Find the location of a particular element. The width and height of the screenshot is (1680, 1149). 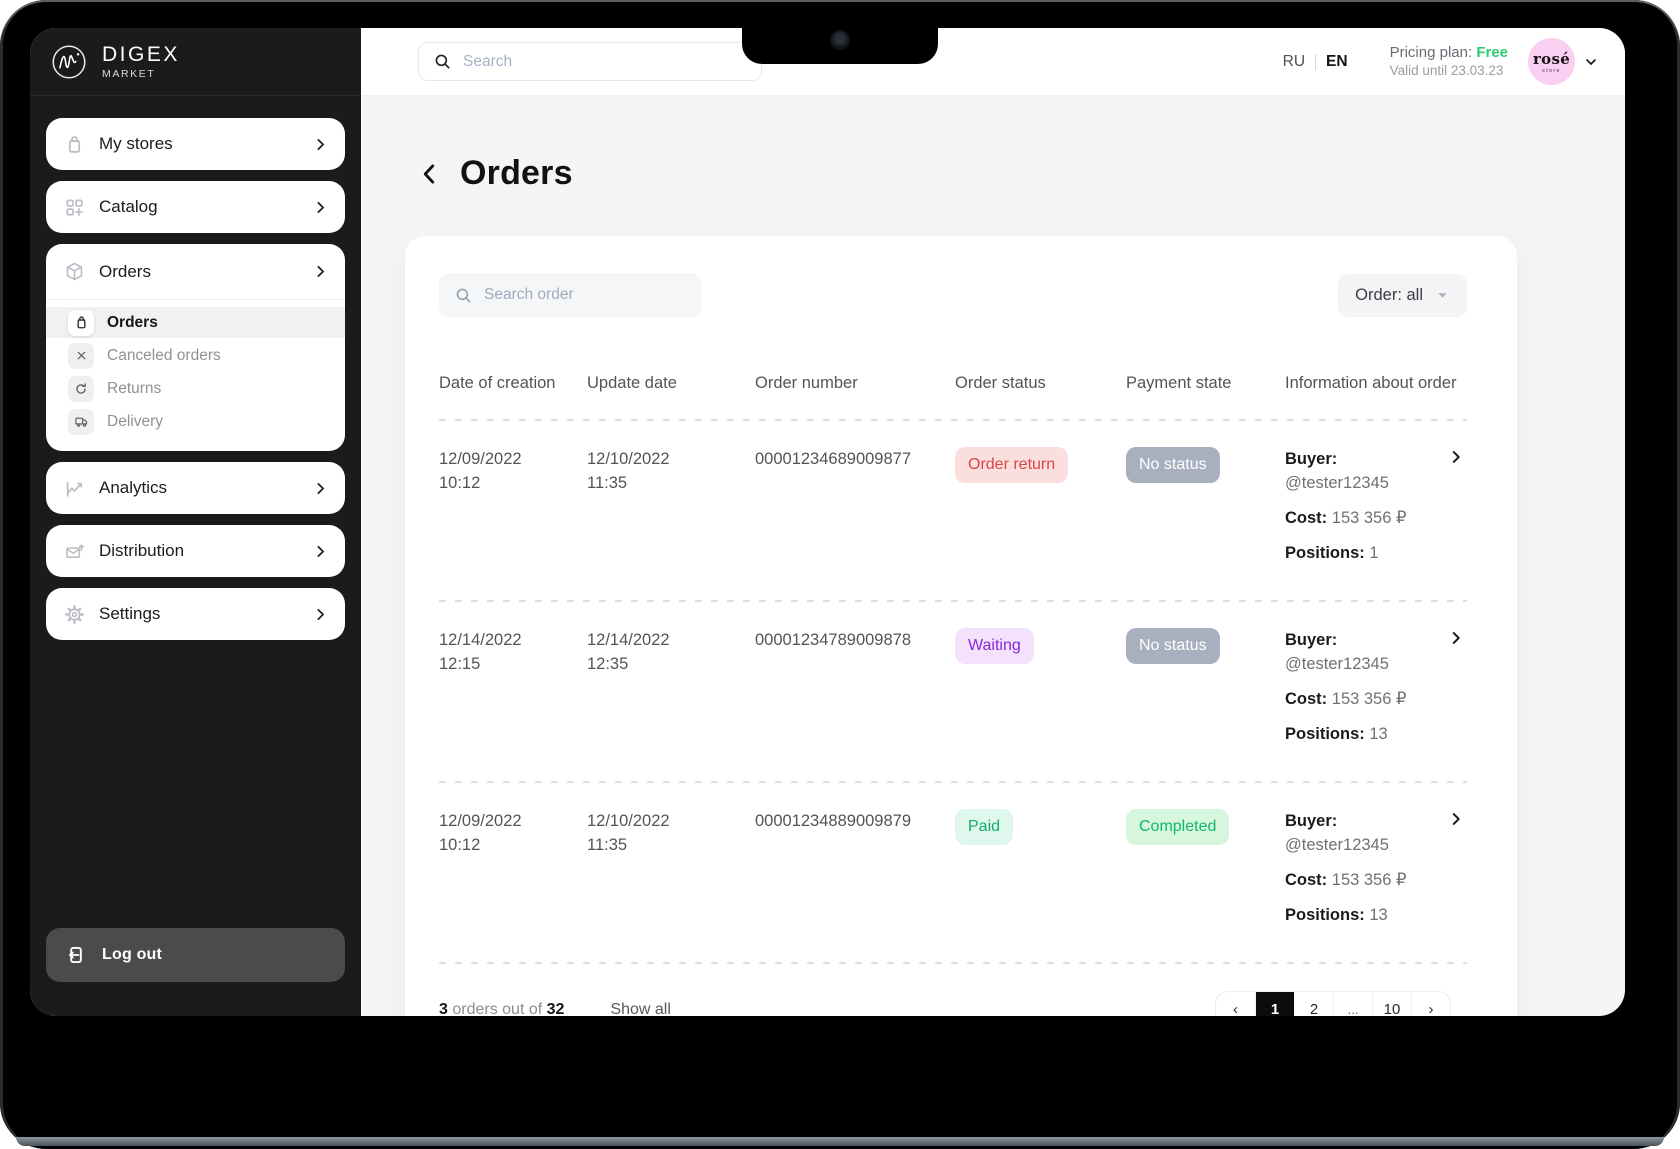

show-all-link: Show all is located at coordinates (640, 1008).